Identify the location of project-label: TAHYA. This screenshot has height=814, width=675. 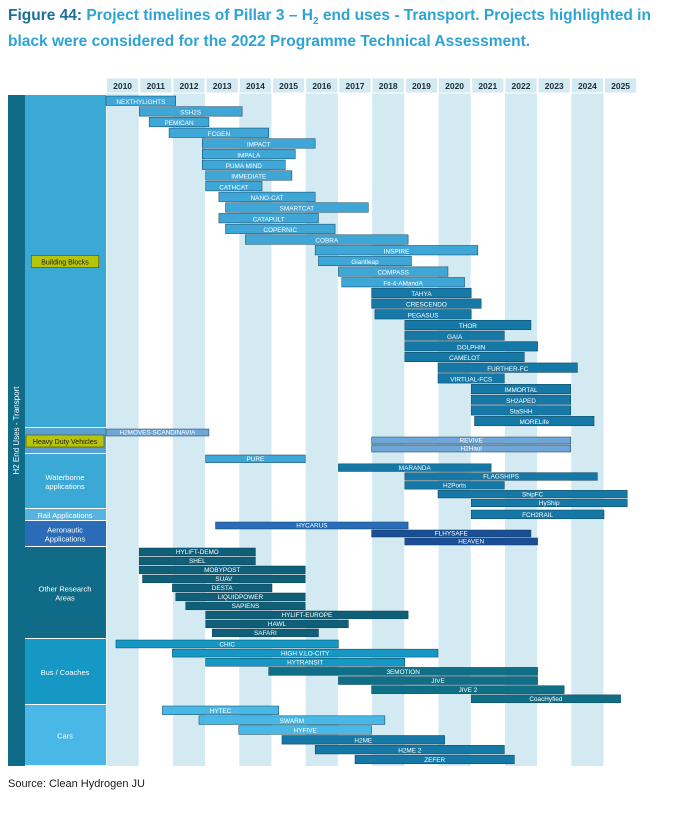
(421, 294).